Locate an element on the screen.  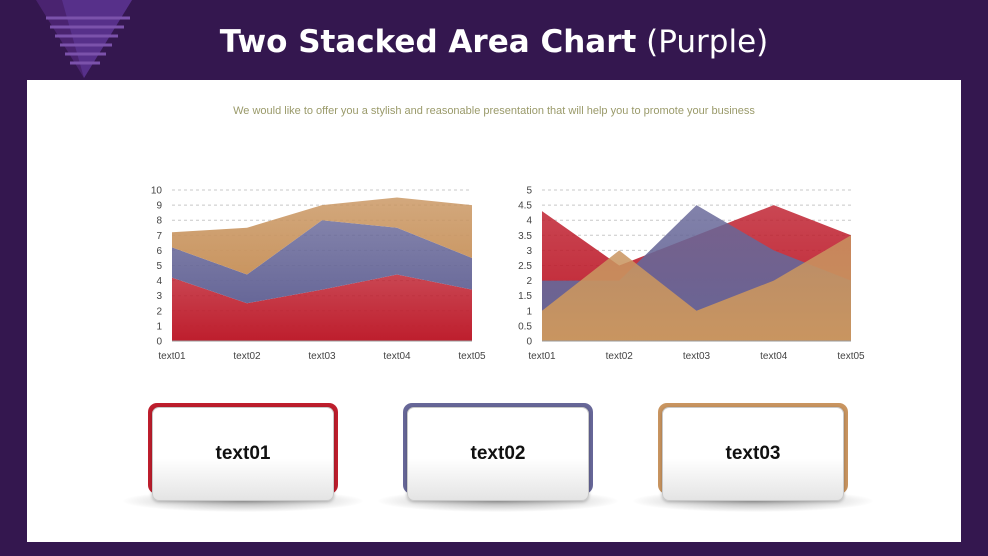
page-title: Two Stacked Area Chart (Purple) is located at coordinates (494, 42).